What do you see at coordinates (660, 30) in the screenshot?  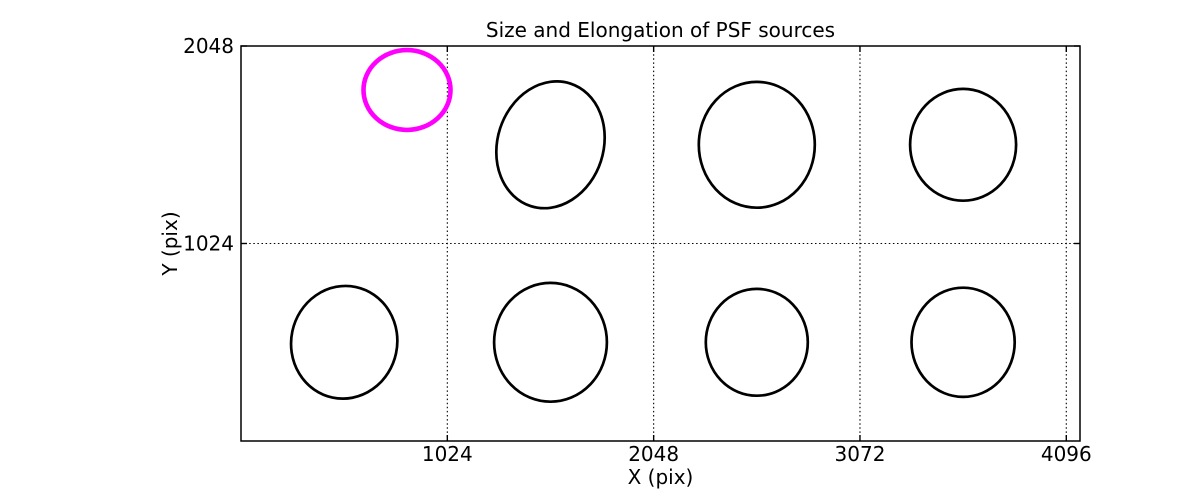 I see `plot-title: Size and Elongation of PSF sources` at bounding box center [660, 30].